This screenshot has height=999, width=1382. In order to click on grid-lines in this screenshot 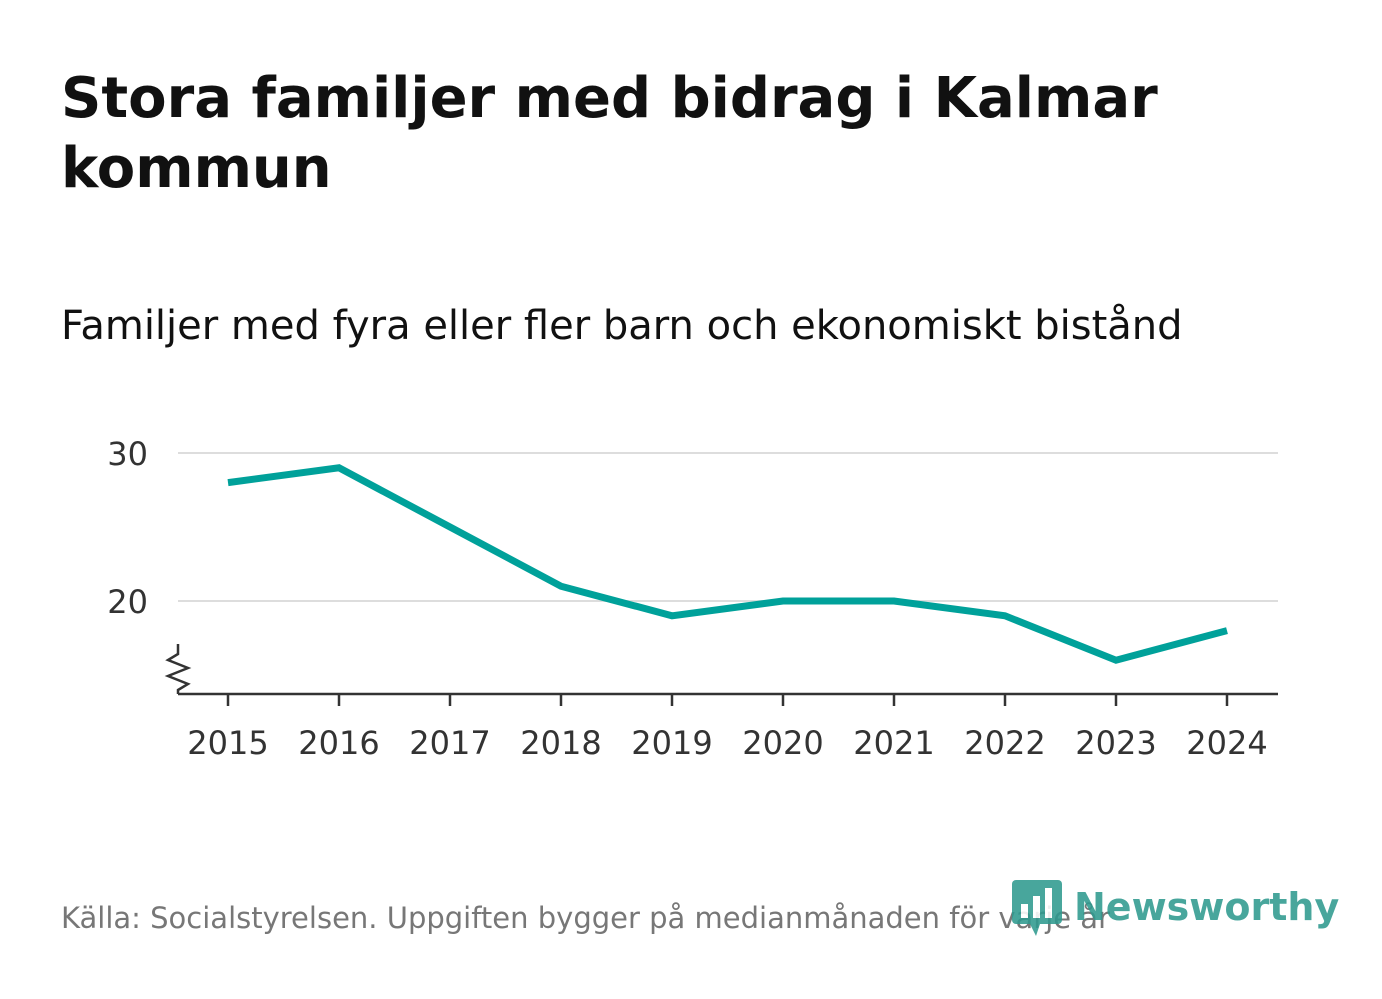, I will do `click(728, 527)`.